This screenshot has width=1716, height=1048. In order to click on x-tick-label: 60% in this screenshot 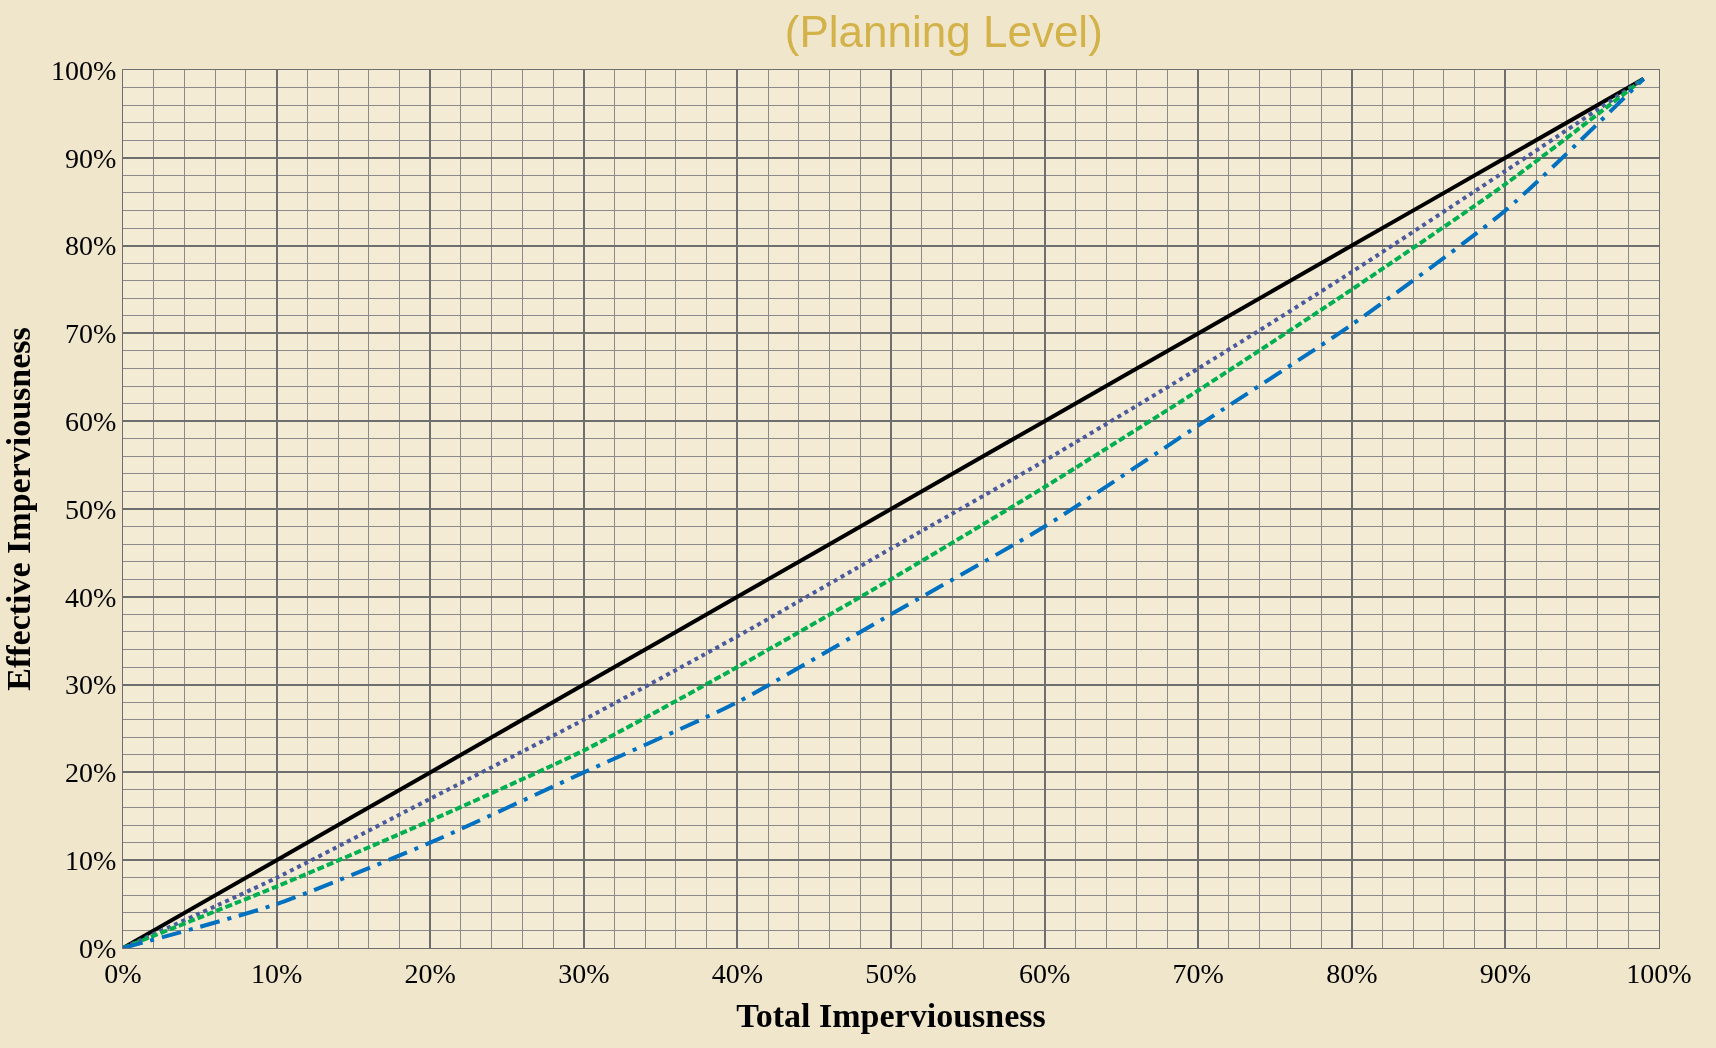, I will do `click(1044, 973)`.